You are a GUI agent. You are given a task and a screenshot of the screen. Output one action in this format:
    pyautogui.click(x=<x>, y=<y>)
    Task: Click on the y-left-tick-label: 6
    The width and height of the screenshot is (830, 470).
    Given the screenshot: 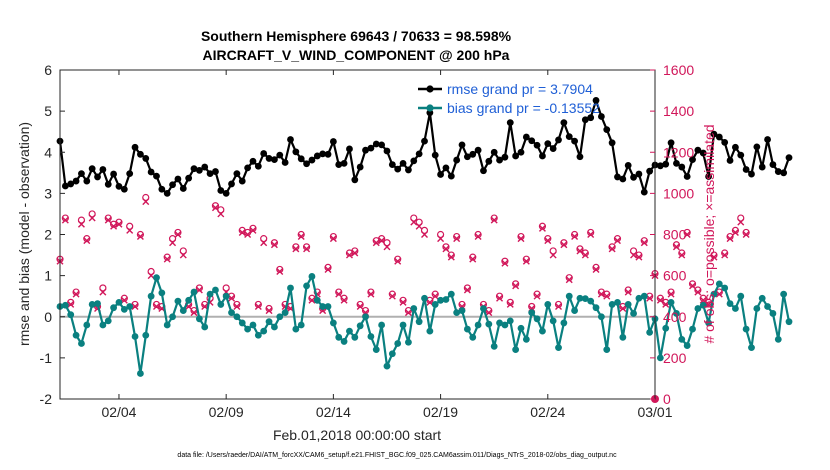 What is the action you would take?
    pyautogui.click(x=48, y=70)
    